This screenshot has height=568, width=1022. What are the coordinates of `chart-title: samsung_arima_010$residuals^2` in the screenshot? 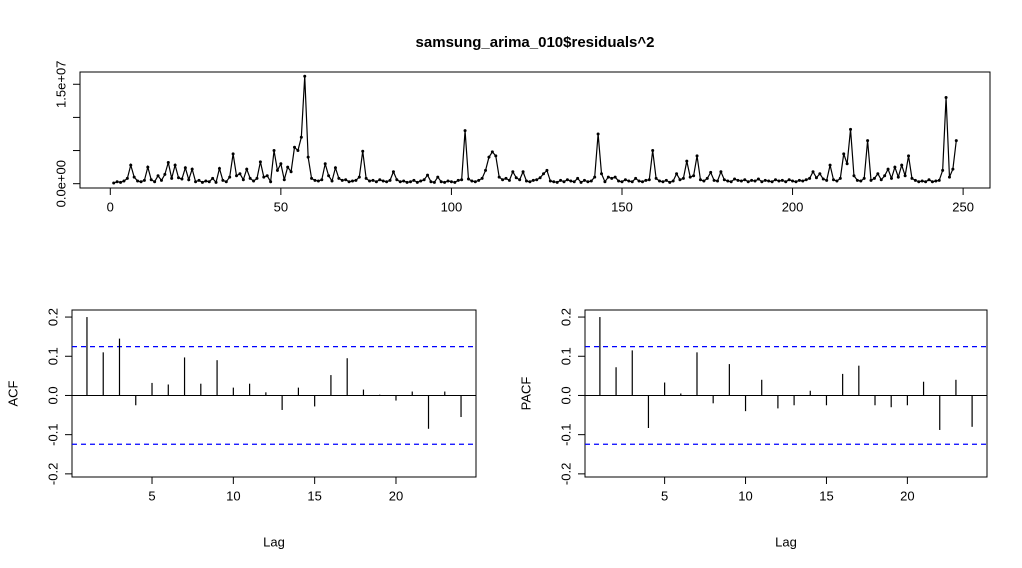 It's located at (535, 42).